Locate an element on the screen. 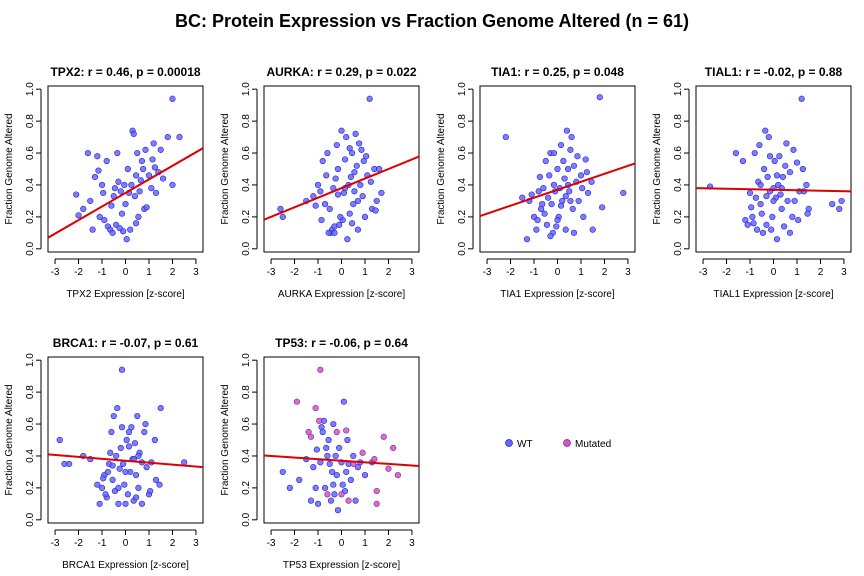  x-tick-label: -3 is located at coordinates (55, 272).